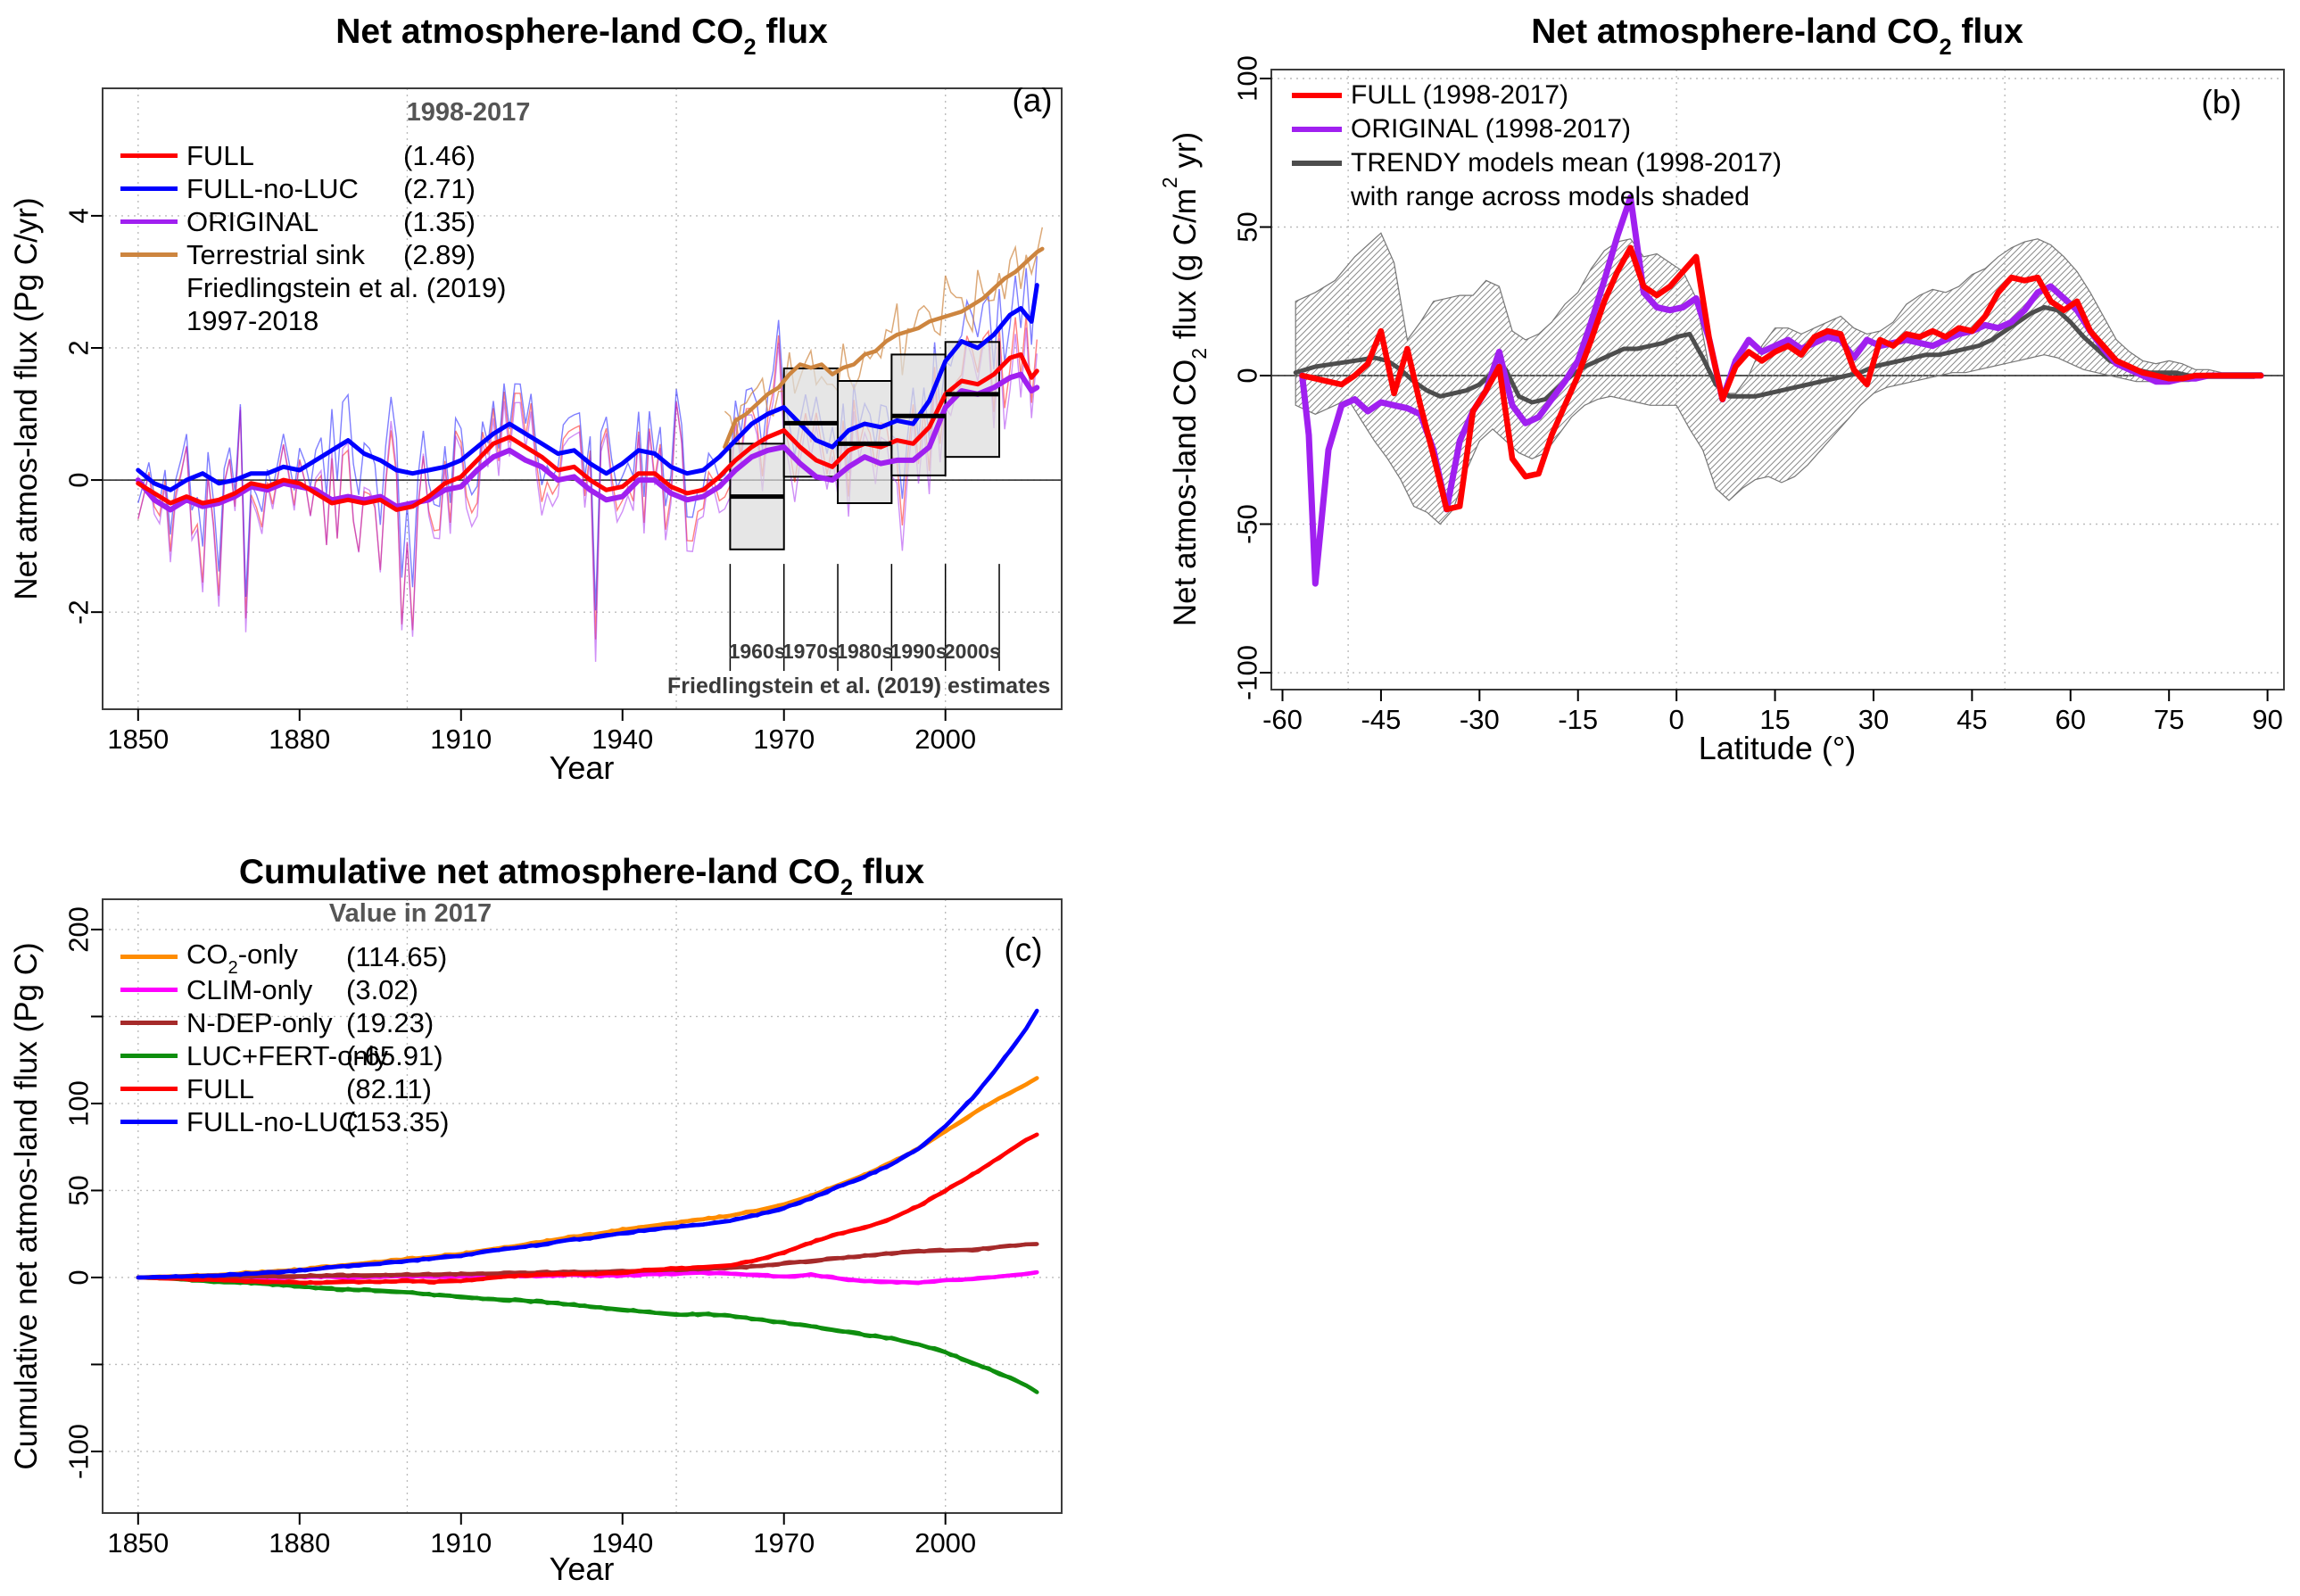  What do you see at coordinates (1777, 36) in the screenshot?
I see `panel-b-title: Net atmosphere-land CO2 flux` at bounding box center [1777, 36].